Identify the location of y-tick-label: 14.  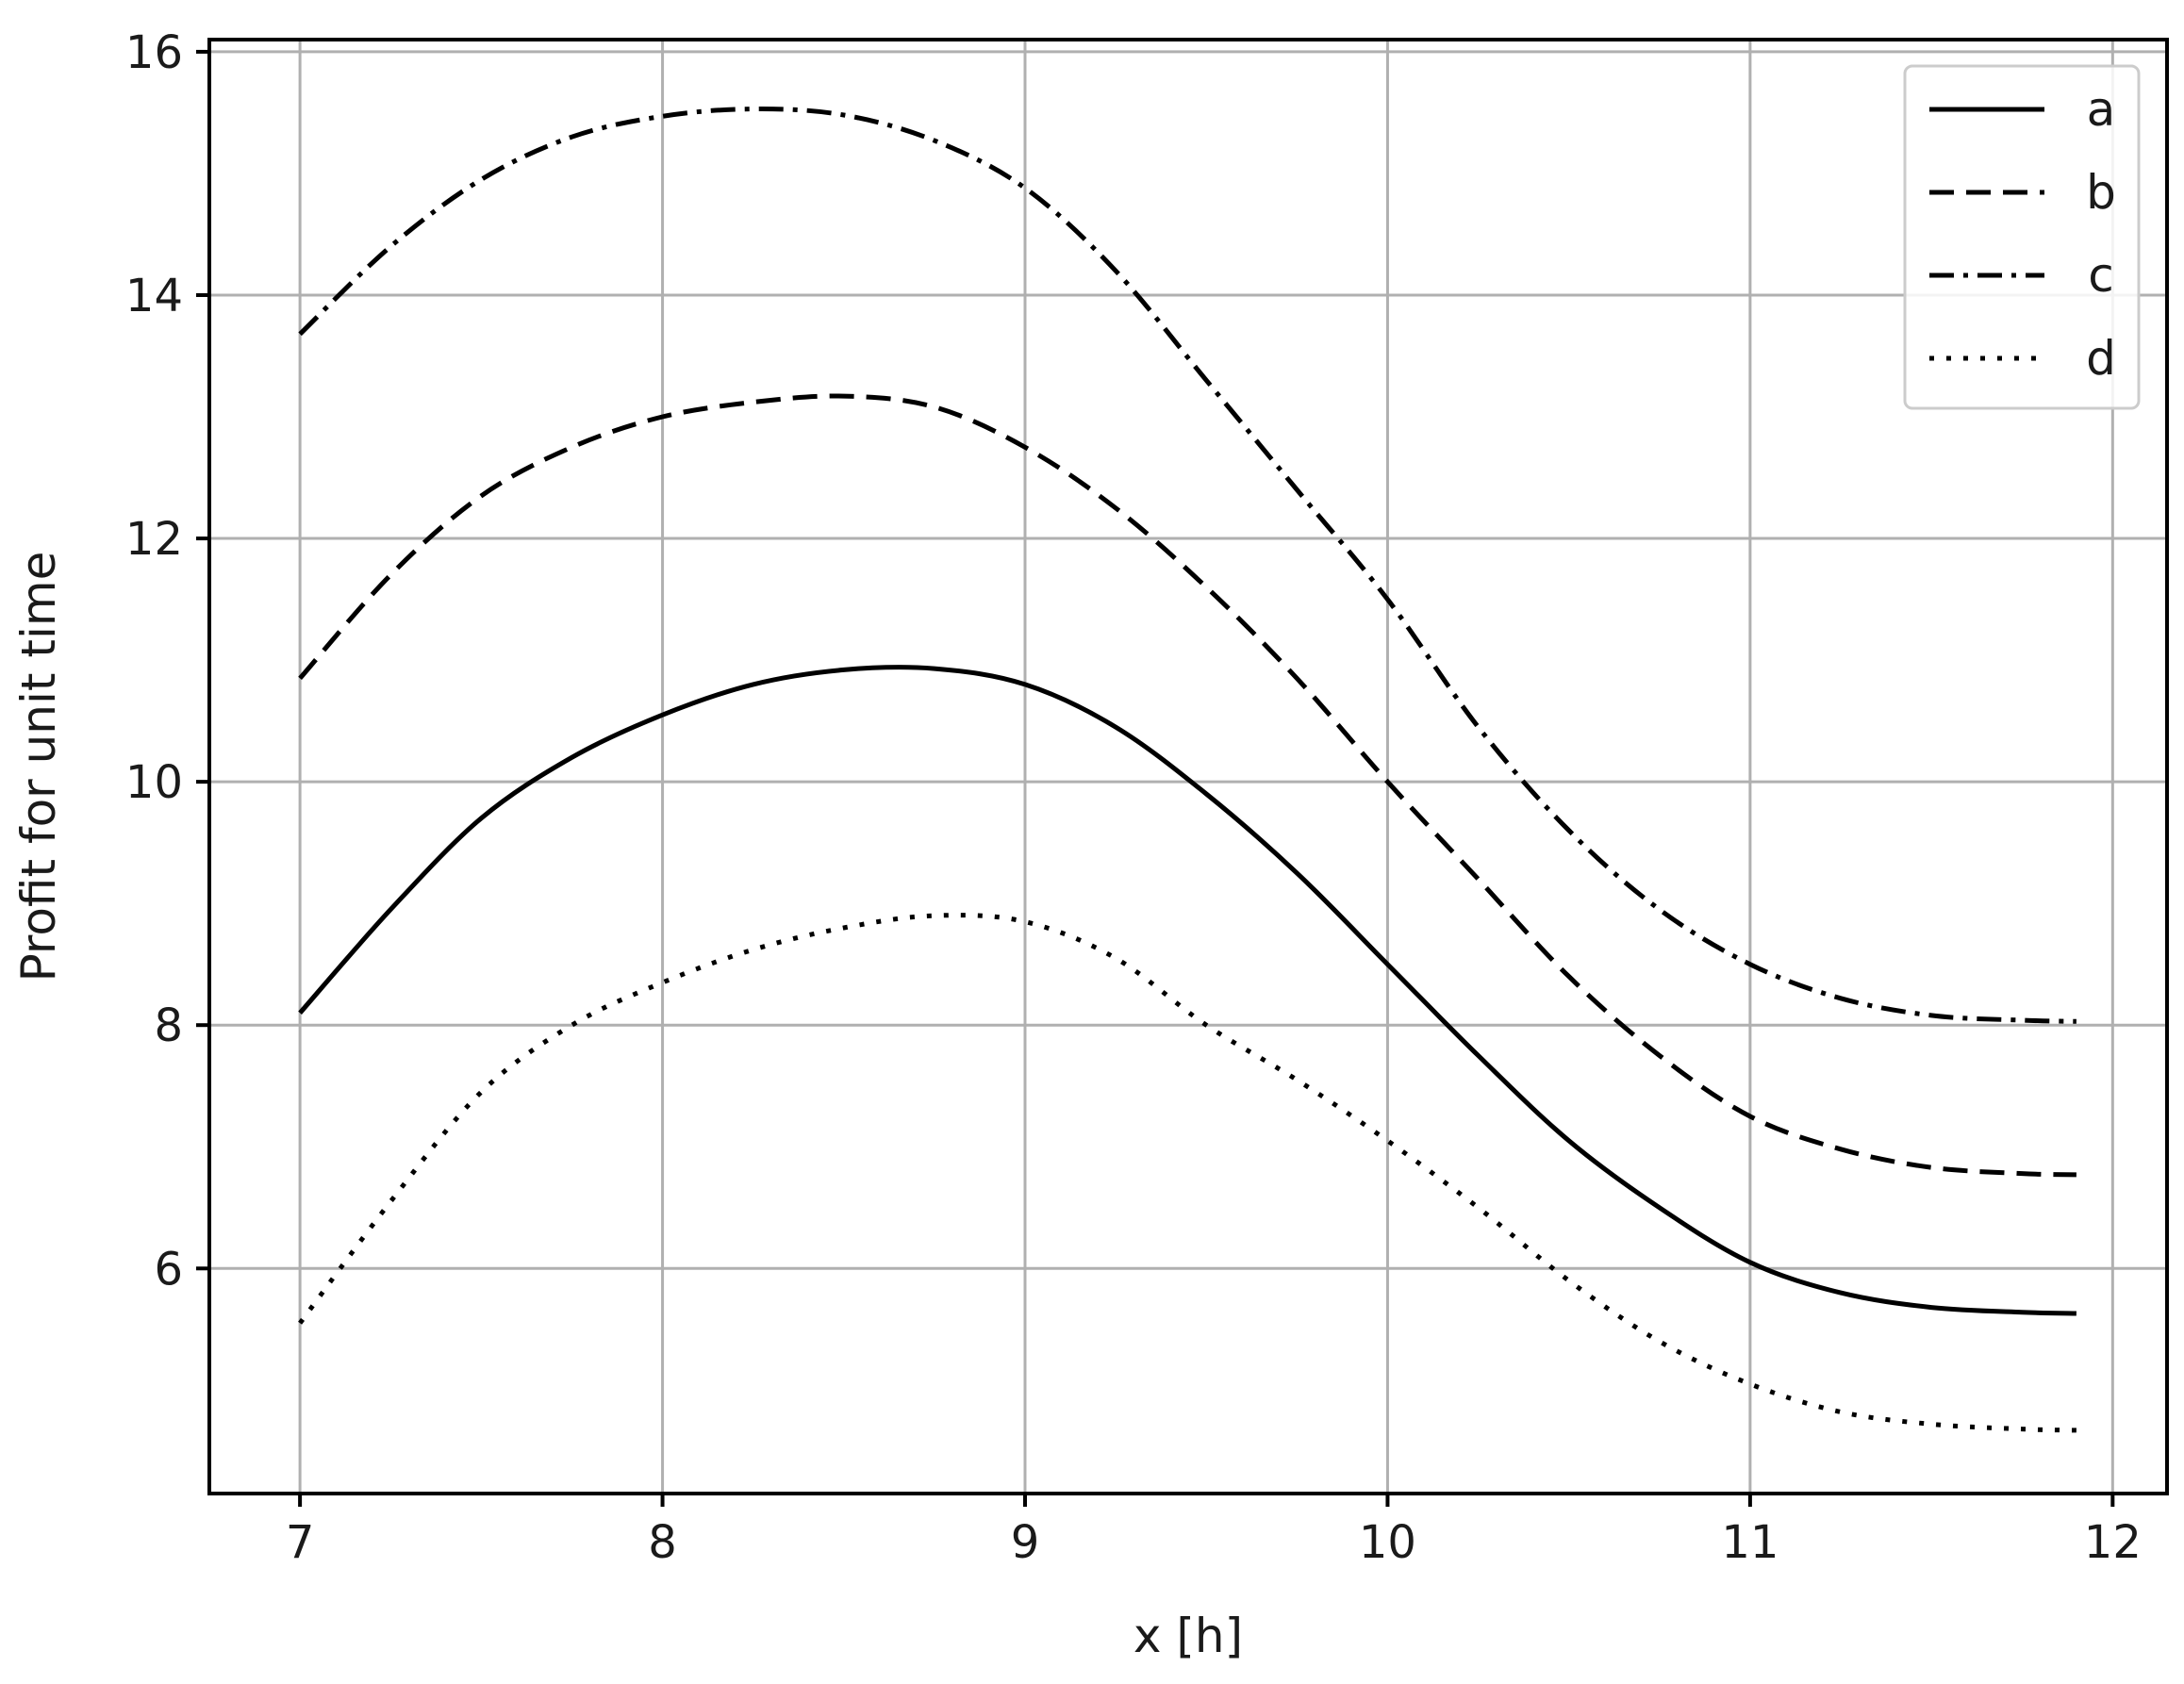
(154, 296).